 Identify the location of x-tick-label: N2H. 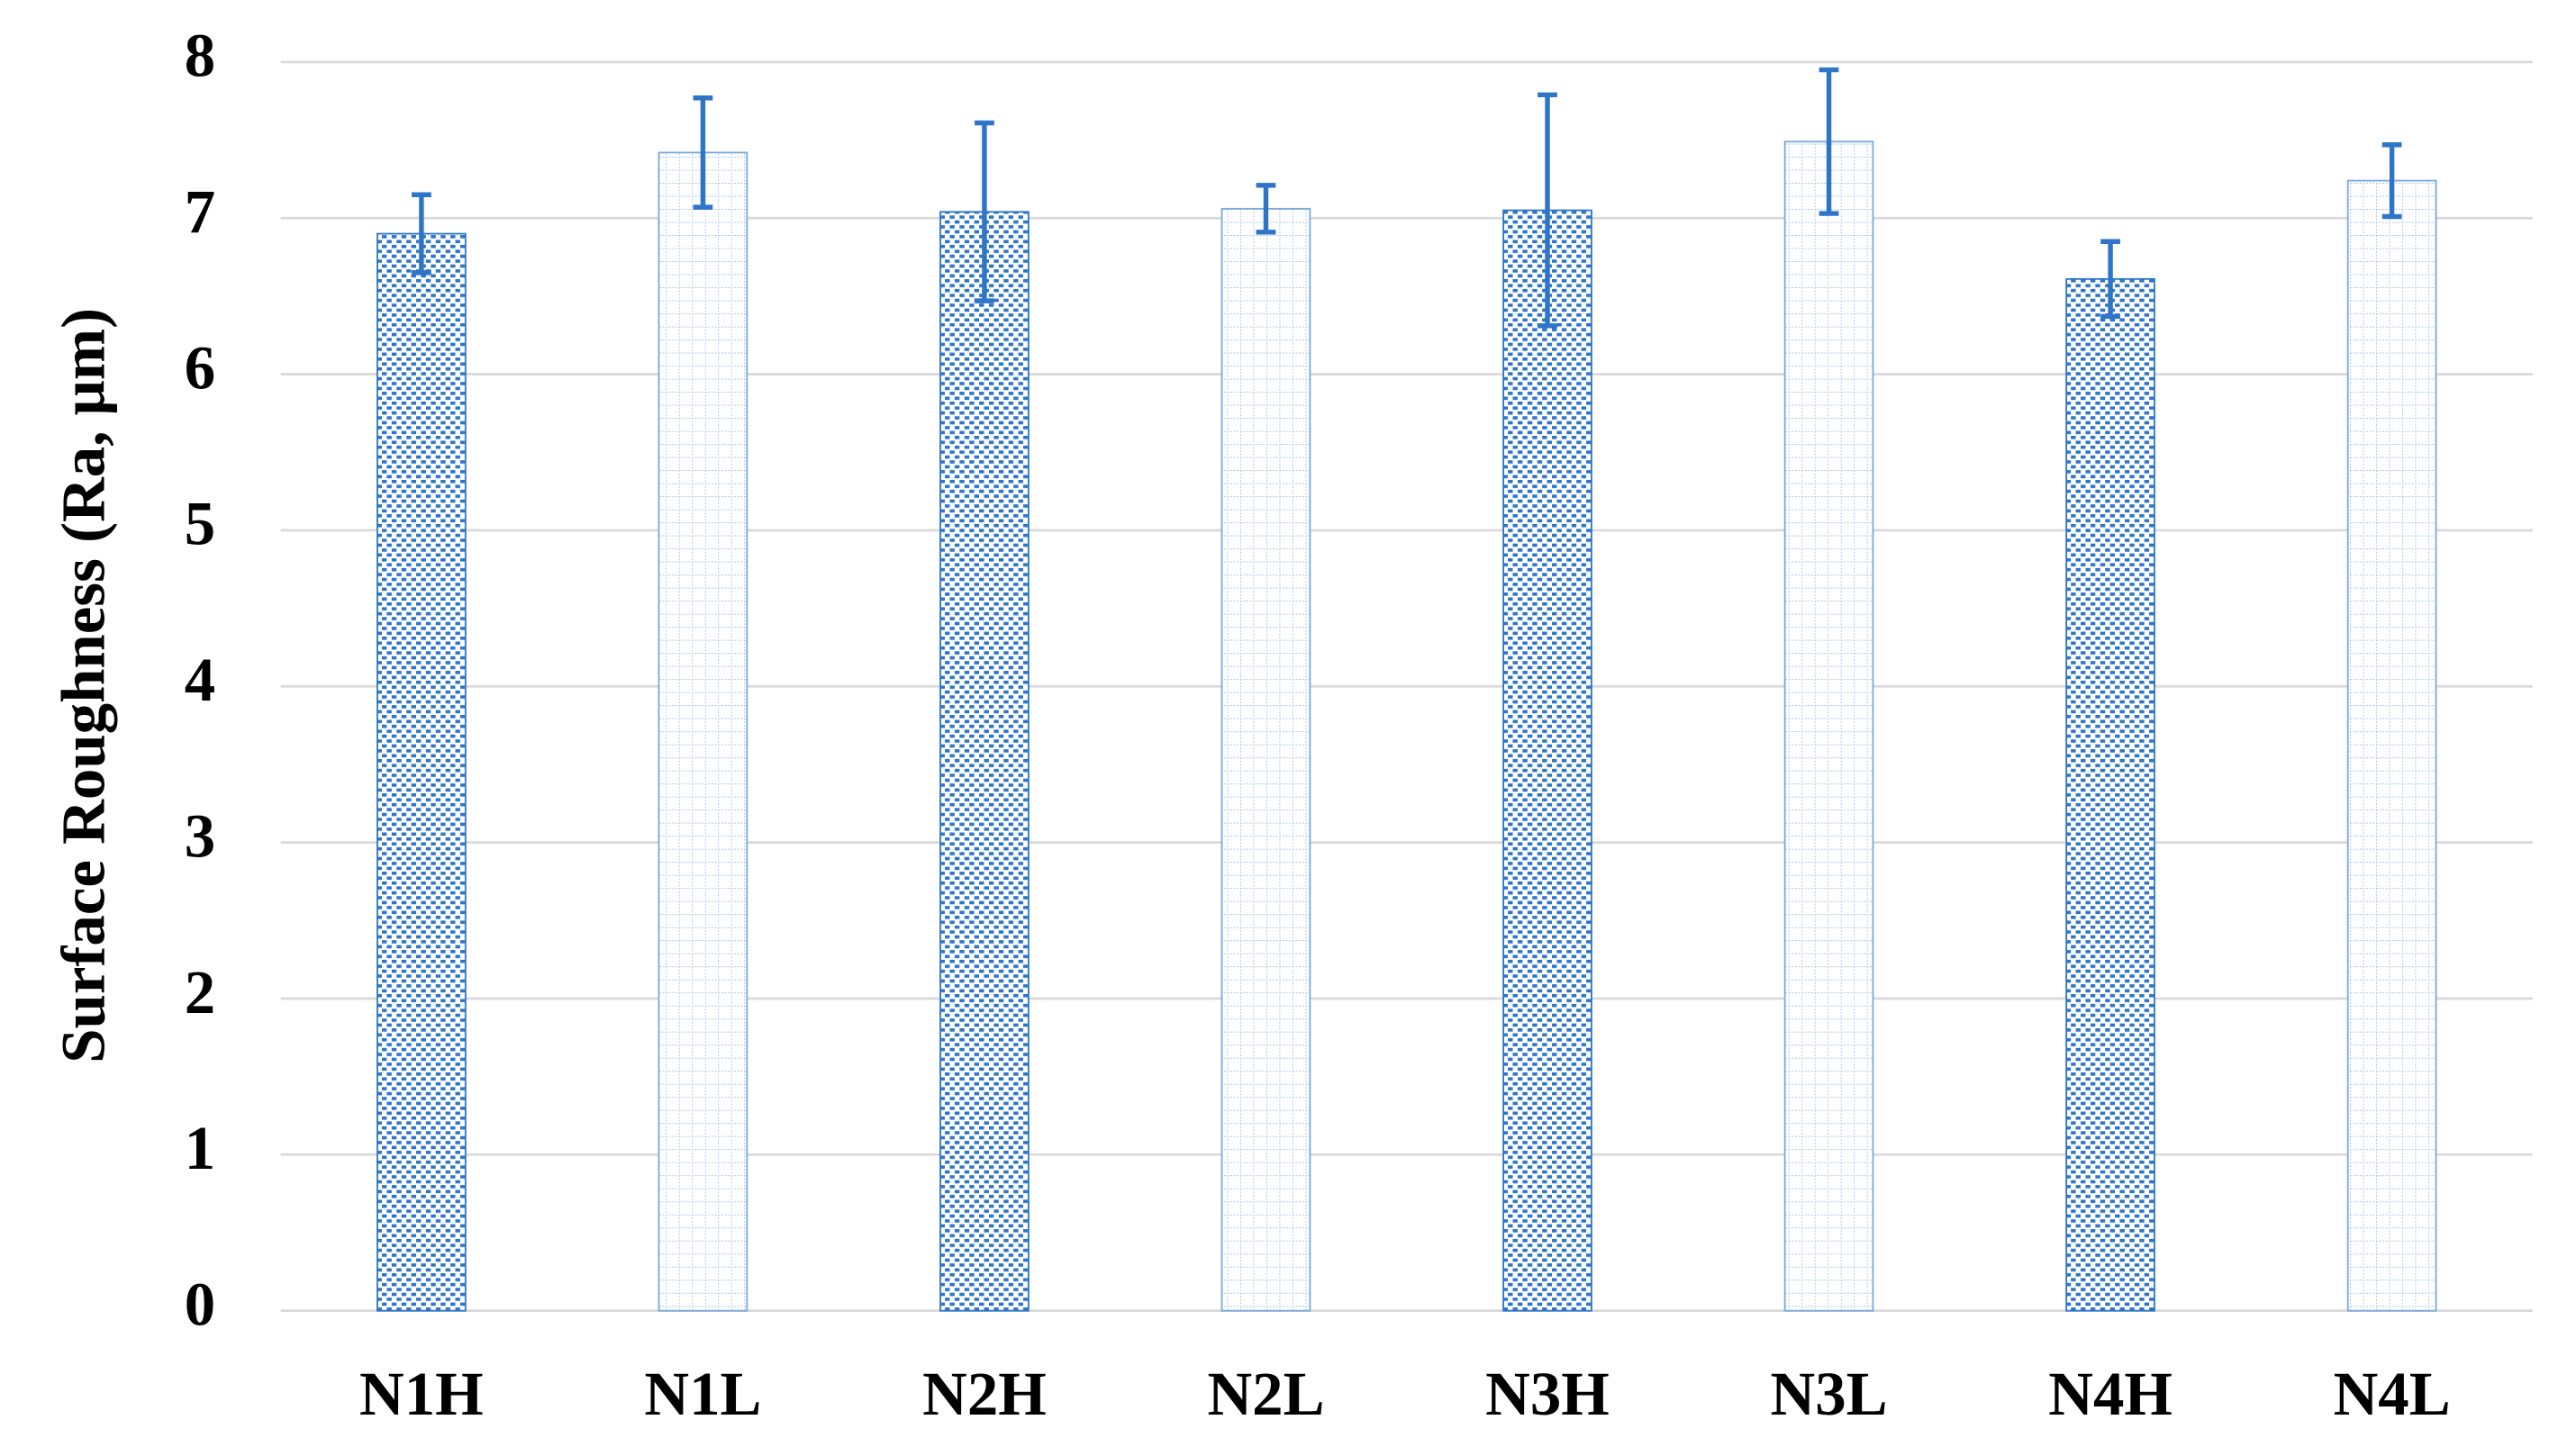
(984, 1394).